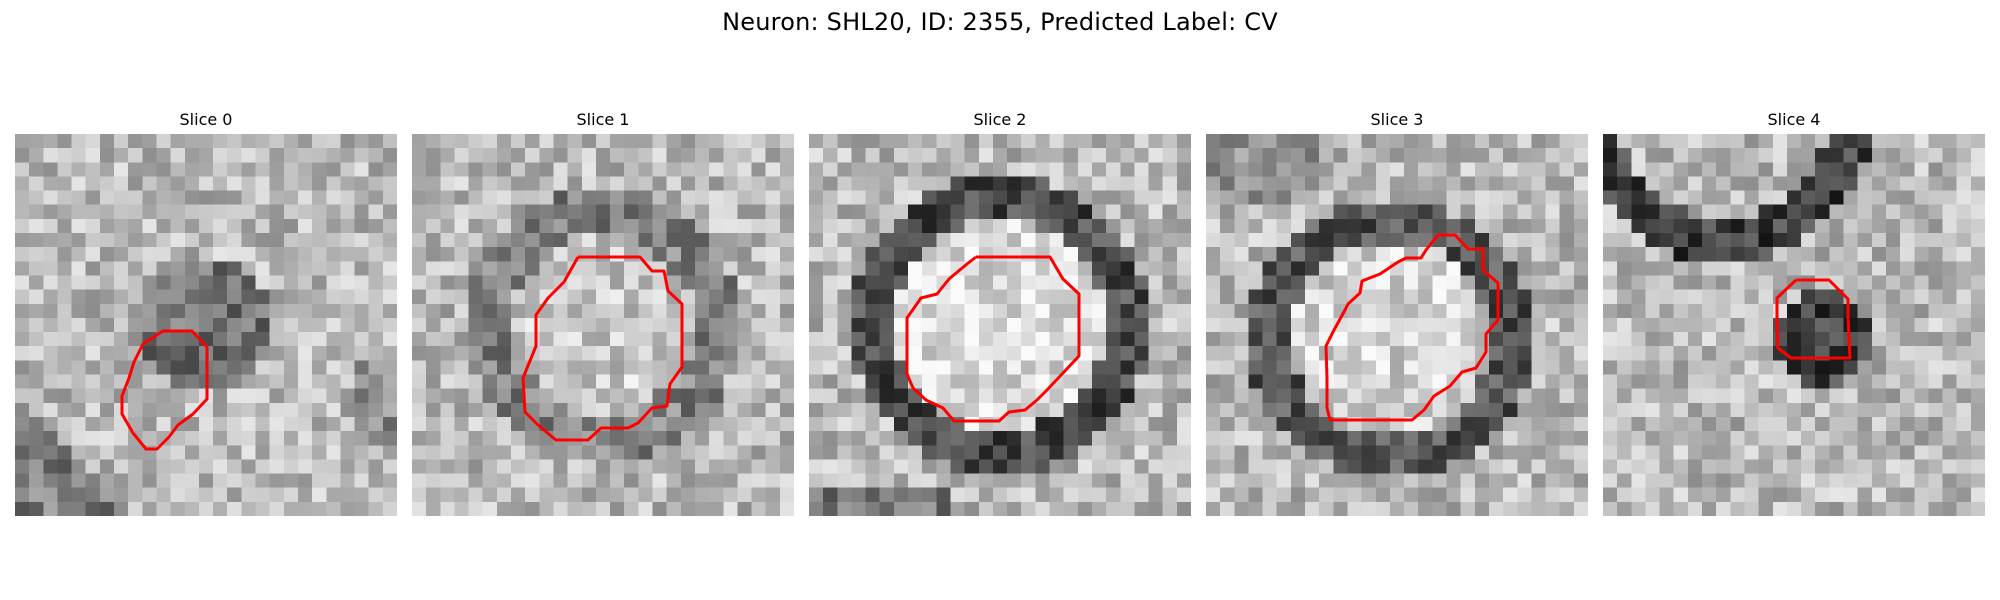 This screenshot has height=600, width=2000. I want to click on slice-panel-3: Slice 3, so click(1397, 315).